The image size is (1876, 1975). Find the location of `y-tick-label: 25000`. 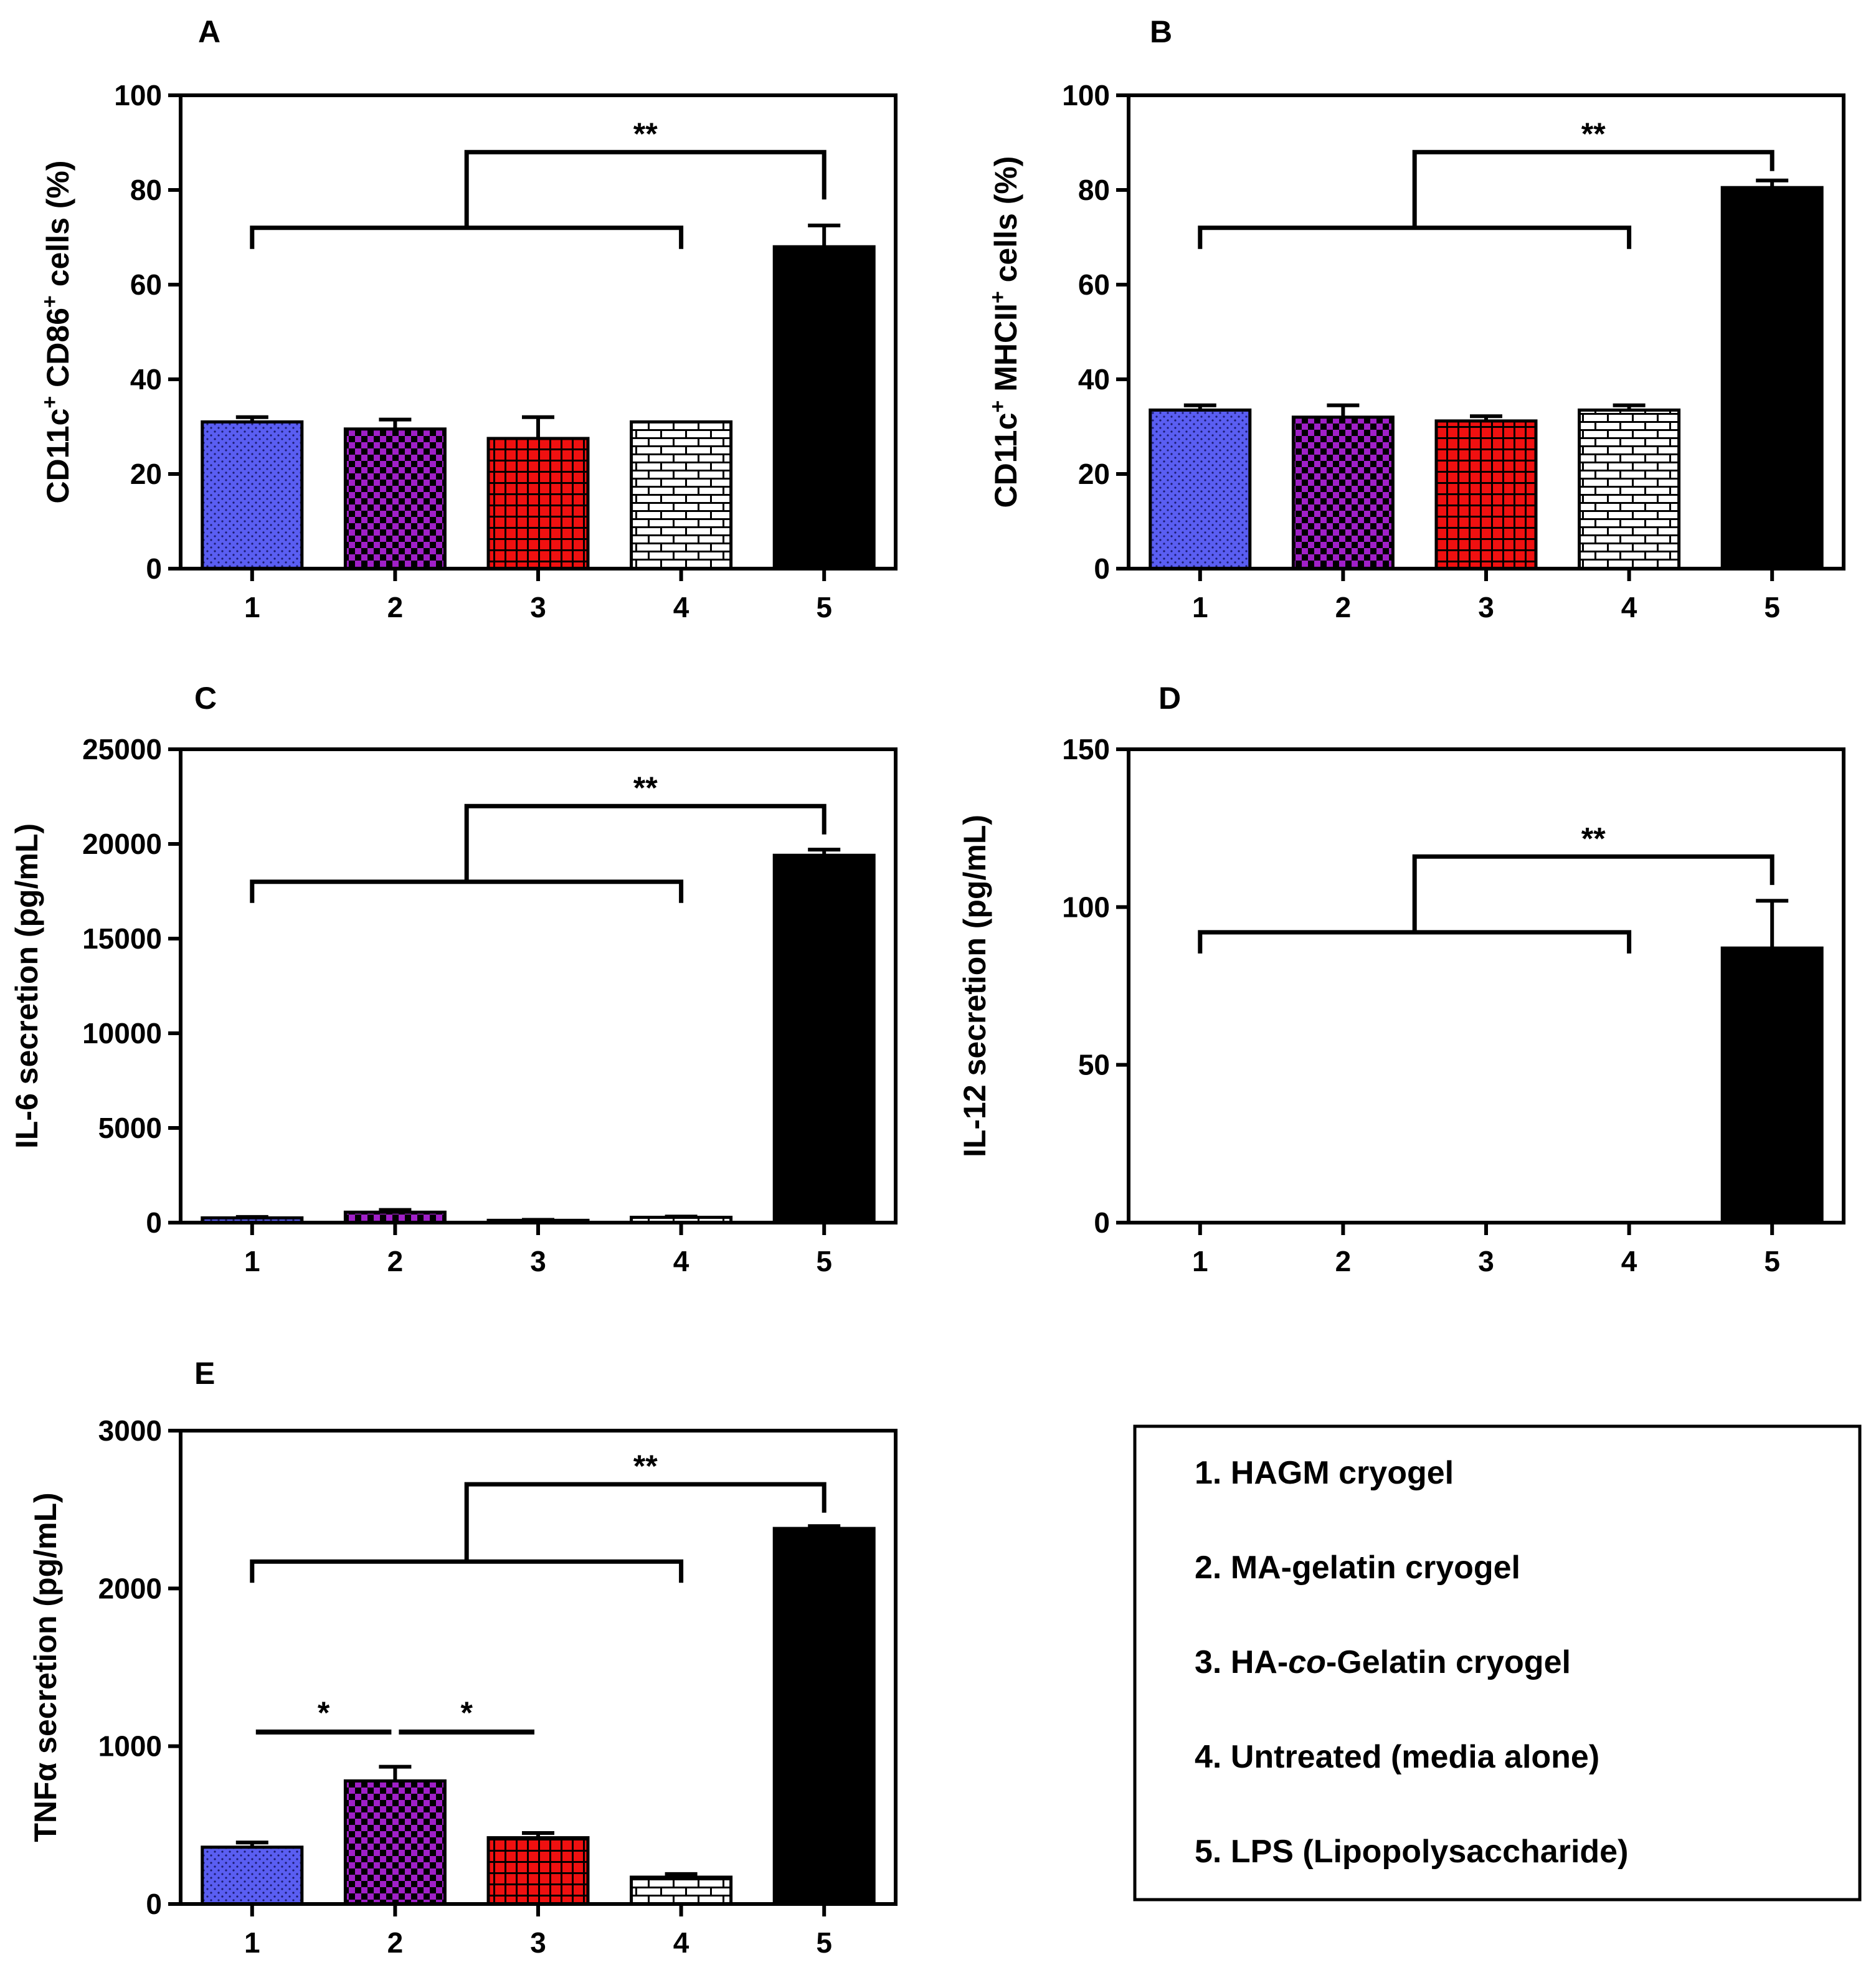

y-tick-label: 25000 is located at coordinates (122, 749).